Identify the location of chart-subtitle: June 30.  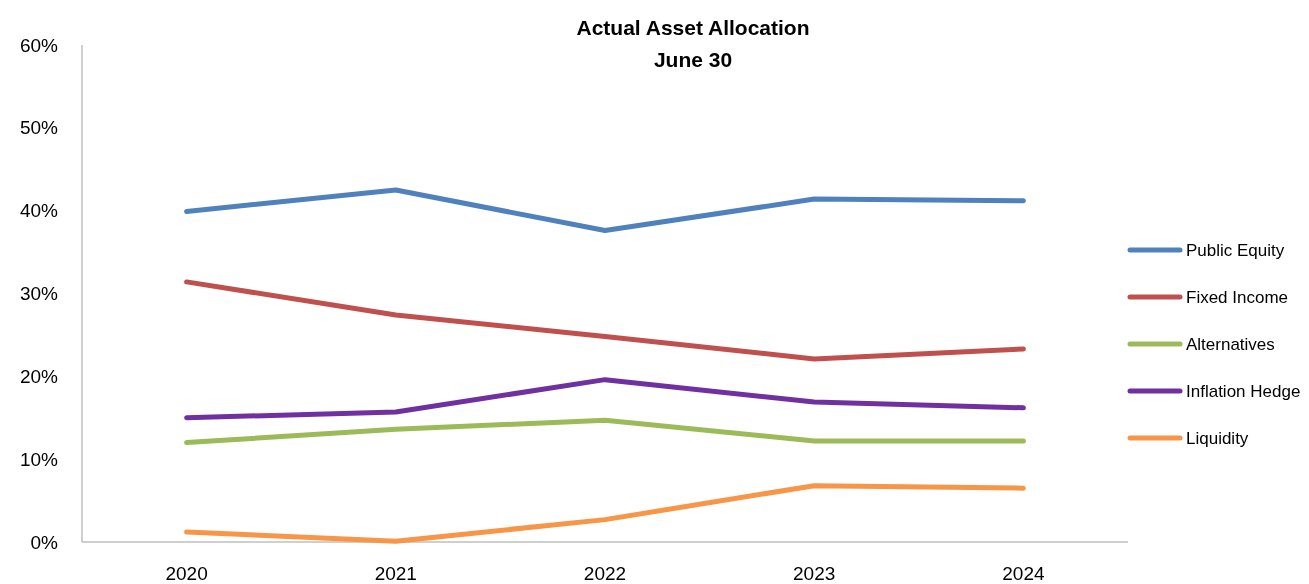
(693, 59).